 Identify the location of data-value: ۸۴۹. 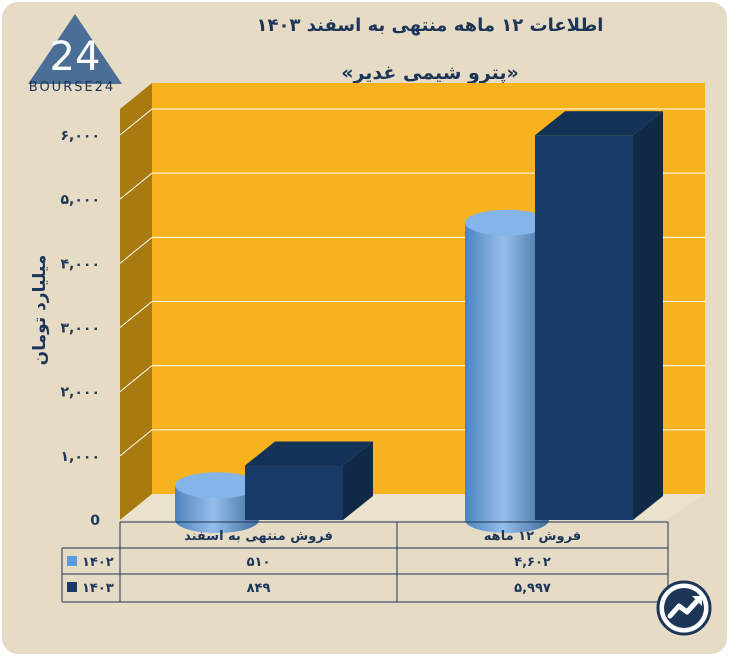
(259, 588).